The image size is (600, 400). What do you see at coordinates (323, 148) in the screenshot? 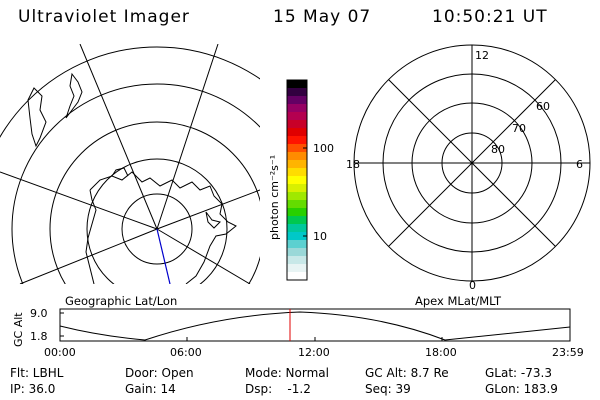
I see `colorbar-tick-100: 100` at bounding box center [323, 148].